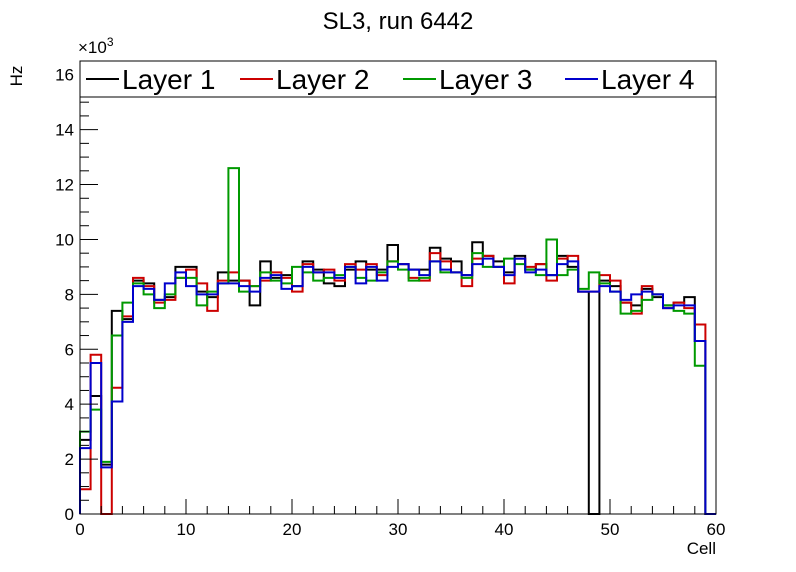 The image size is (796, 572). Describe the element at coordinates (504, 529) in the screenshot. I see `x-tick-label: 40` at that location.